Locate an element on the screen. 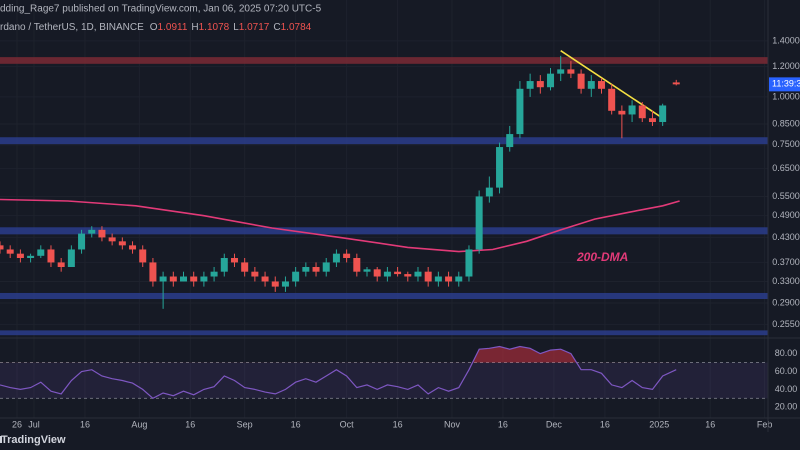  symbol: rdano / TetherUS, 1D, BINANCE is located at coordinates (72, 27).